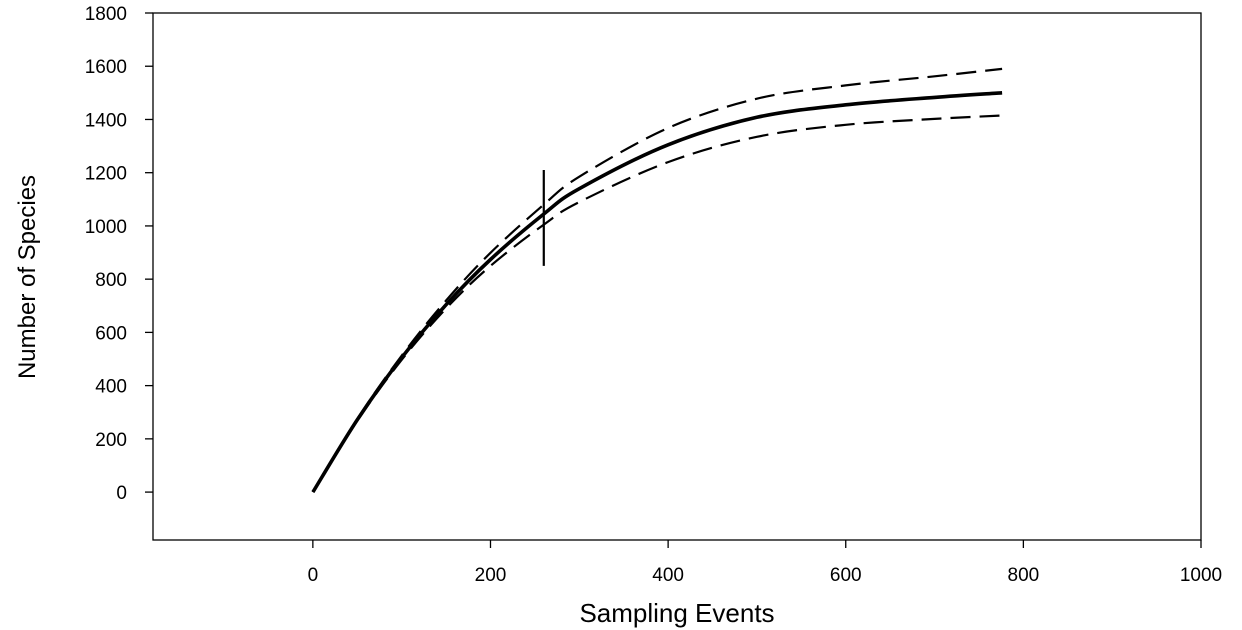 The width and height of the screenshot is (1242, 630). What do you see at coordinates (1201, 575) in the screenshot?
I see `x-tick-label: 1000` at bounding box center [1201, 575].